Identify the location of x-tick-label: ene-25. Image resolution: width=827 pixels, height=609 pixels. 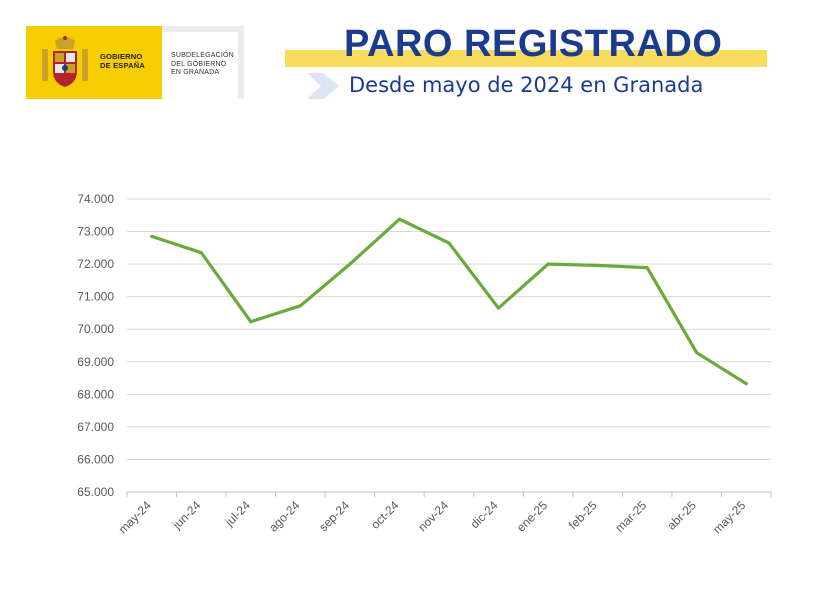
(532, 516).